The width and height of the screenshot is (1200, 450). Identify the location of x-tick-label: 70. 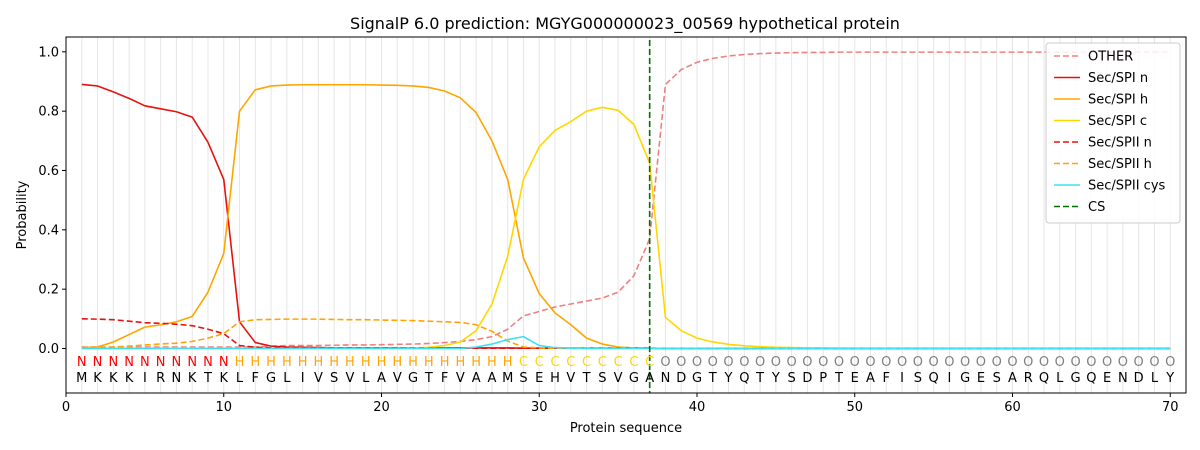
(1170, 407).